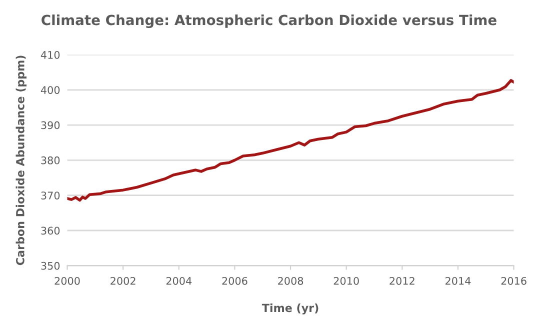 This screenshot has width=538, height=322. Describe the element at coordinates (513, 280) in the screenshot. I see `x-tick-label: 2016` at that location.